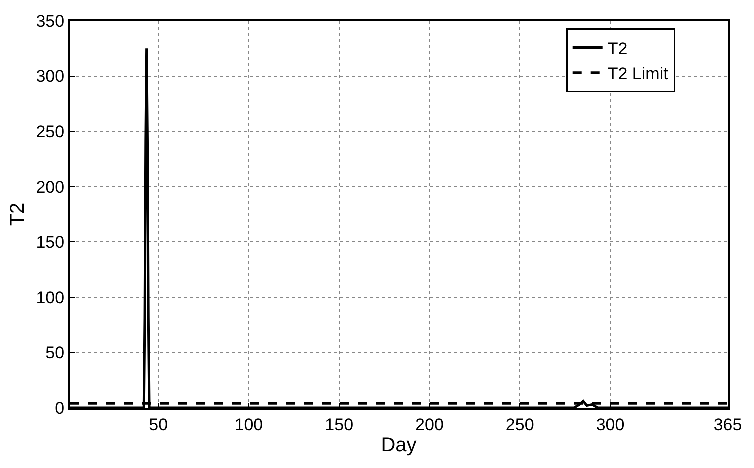 This screenshot has width=754, height=468. I want to click on y-tick-label: 350, so click(50, 21).